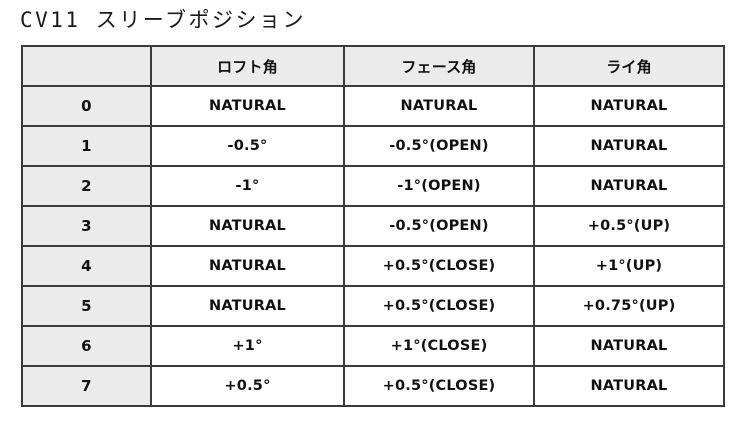 The height and width of the screenshot is (433, 750). I want to click on table-row: 2 -1° -1°(OPEN) NATURAL, so click(373, 186).